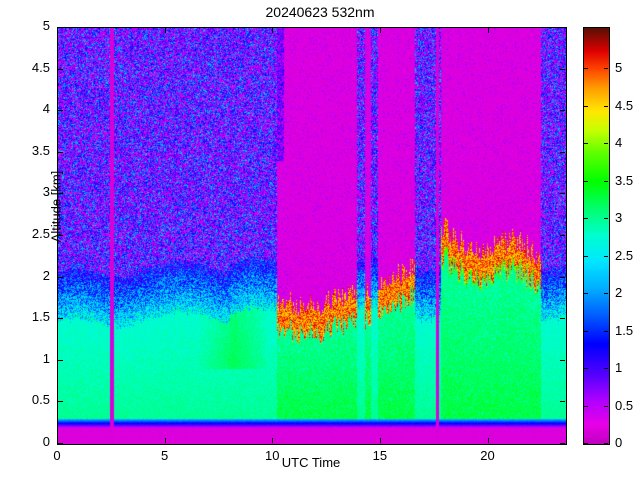  I want to click on x-tick-label: 0, so click(57, 455).